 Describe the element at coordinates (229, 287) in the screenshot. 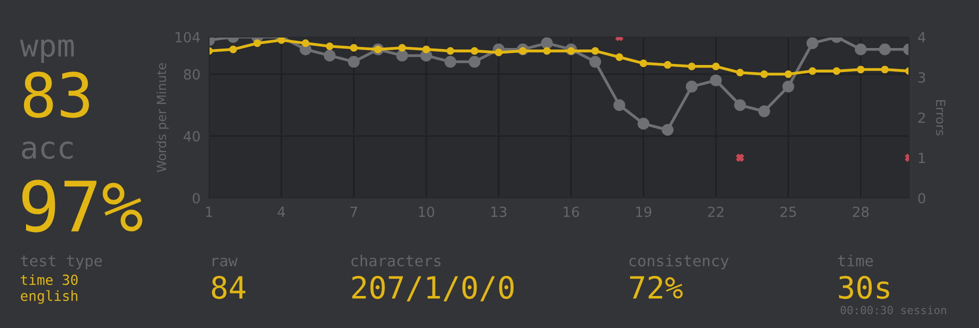

I see `text: 84` at that location.